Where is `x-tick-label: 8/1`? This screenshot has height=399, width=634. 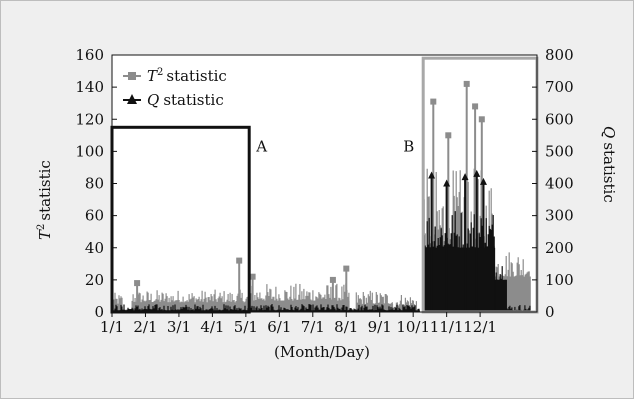
x-tick-label: 8/1 is located at coordinates (346, 327).